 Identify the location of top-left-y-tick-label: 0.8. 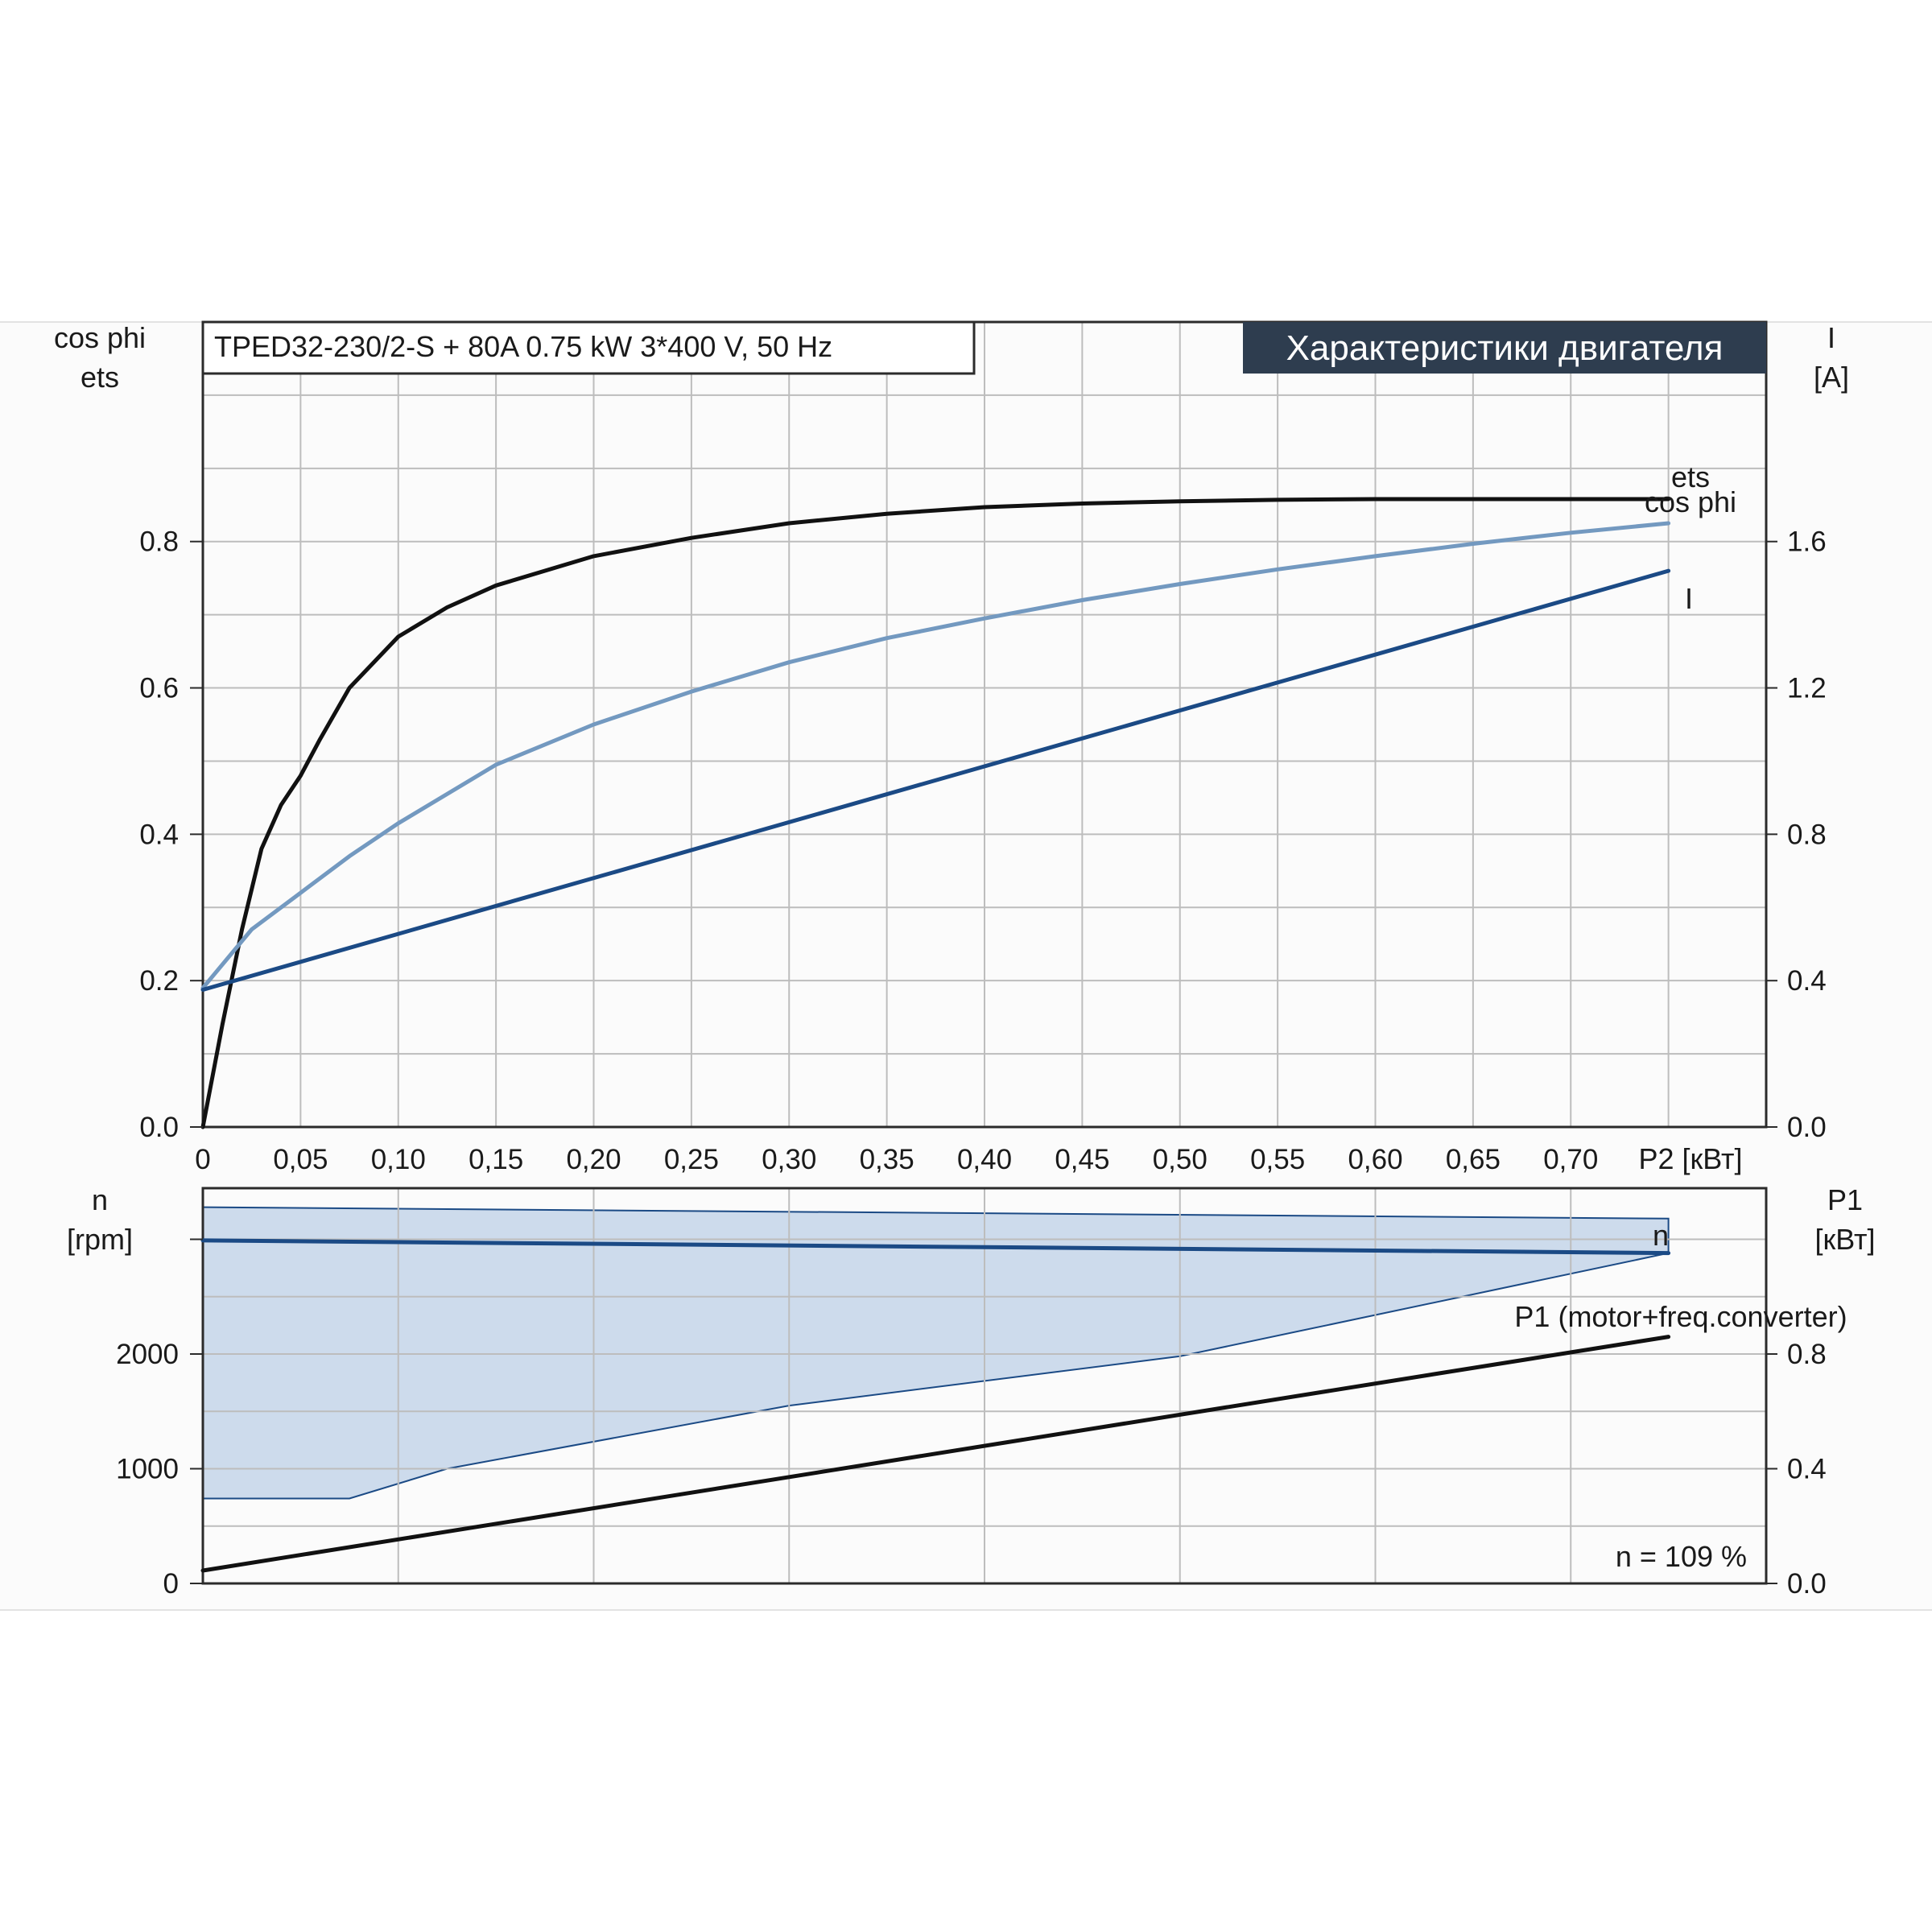
(159, 542).